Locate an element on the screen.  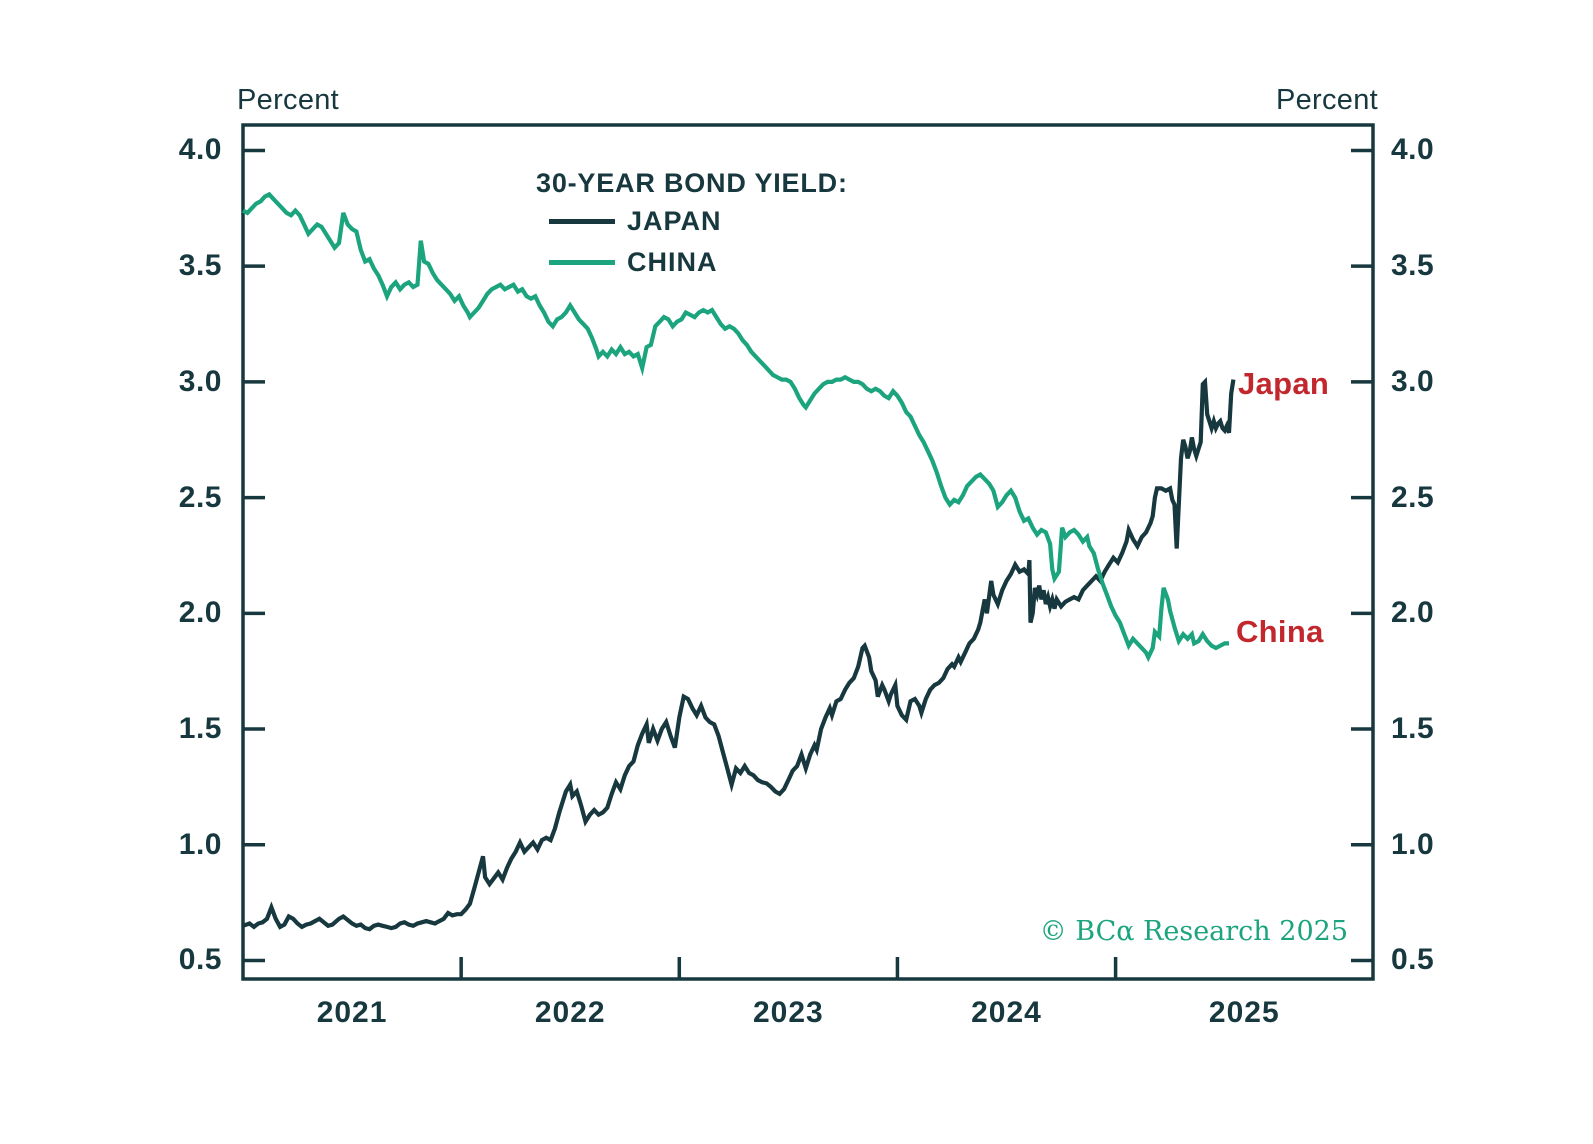
x-axis-label-2024: 2024 is located at coordinates (1006, 1012).